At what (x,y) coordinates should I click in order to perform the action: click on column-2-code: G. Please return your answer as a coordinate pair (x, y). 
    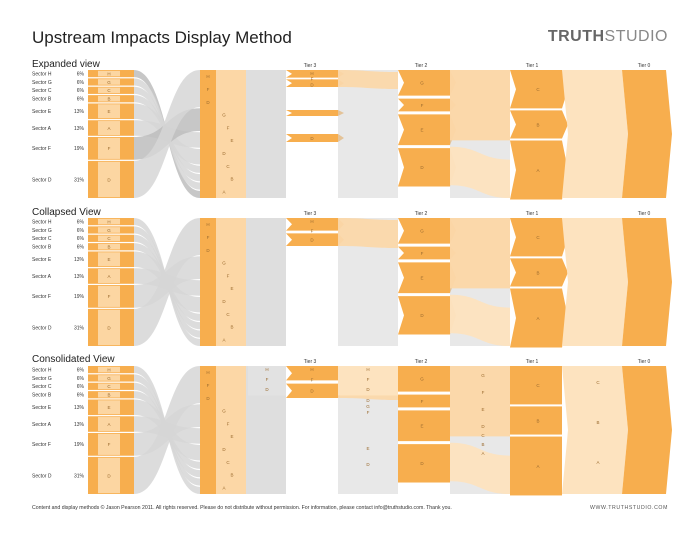
    Looking at the image, I should click on (224, 115).